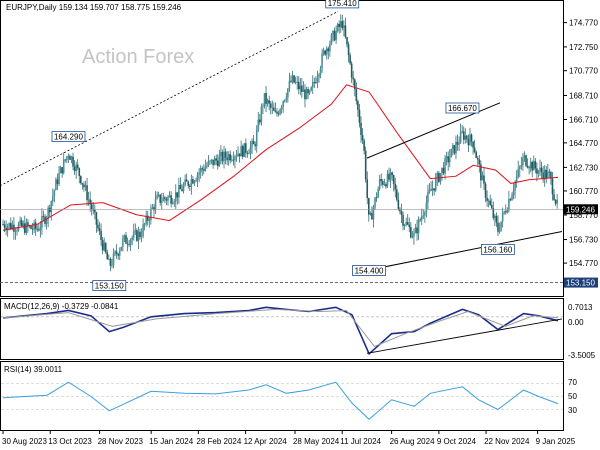 The height and width of the screenshot is (450, 600). Describe the element at coordinates (497, 249) in the screenshot. I see `annotation-label: 156.160` at that location.